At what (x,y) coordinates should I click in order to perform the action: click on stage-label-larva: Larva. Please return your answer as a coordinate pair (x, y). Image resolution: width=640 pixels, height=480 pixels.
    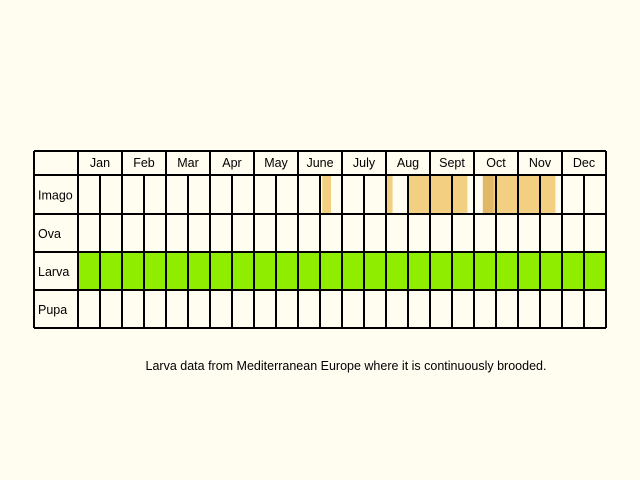
    Looking at the image, I should click on (53, 272).